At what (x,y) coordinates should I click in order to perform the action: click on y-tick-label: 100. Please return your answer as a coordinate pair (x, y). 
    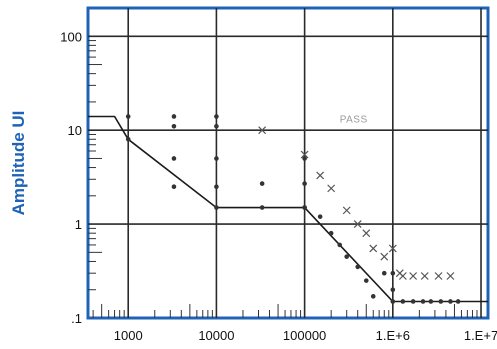
    Looking at the image, I should click on (71, 36).